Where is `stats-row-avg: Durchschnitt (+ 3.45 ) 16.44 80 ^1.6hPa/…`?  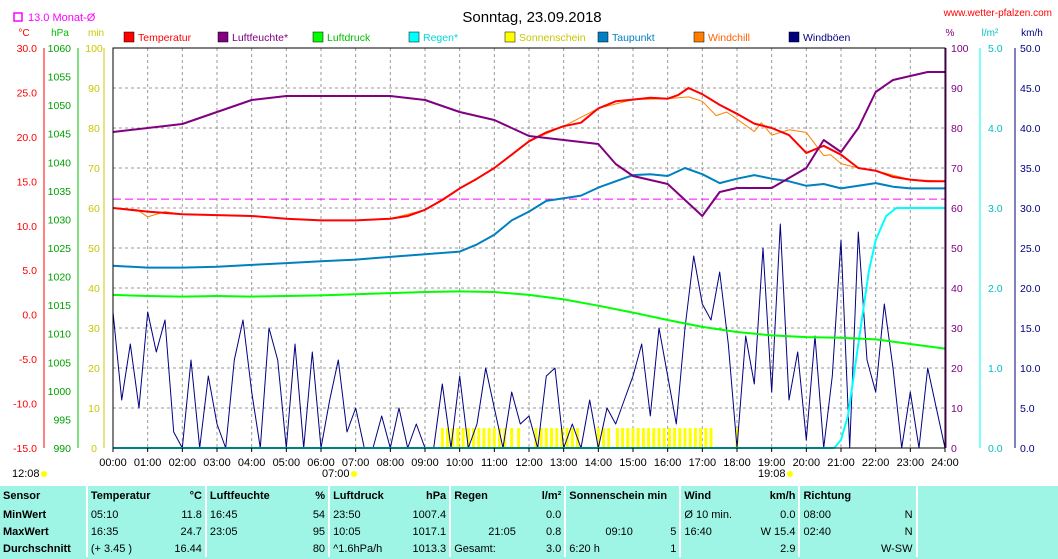
stats-row-avg: Durchschnitt (+ 3.45 ) 16.44 80 ^1.6hPa/… is located at coordinates (529, 548).